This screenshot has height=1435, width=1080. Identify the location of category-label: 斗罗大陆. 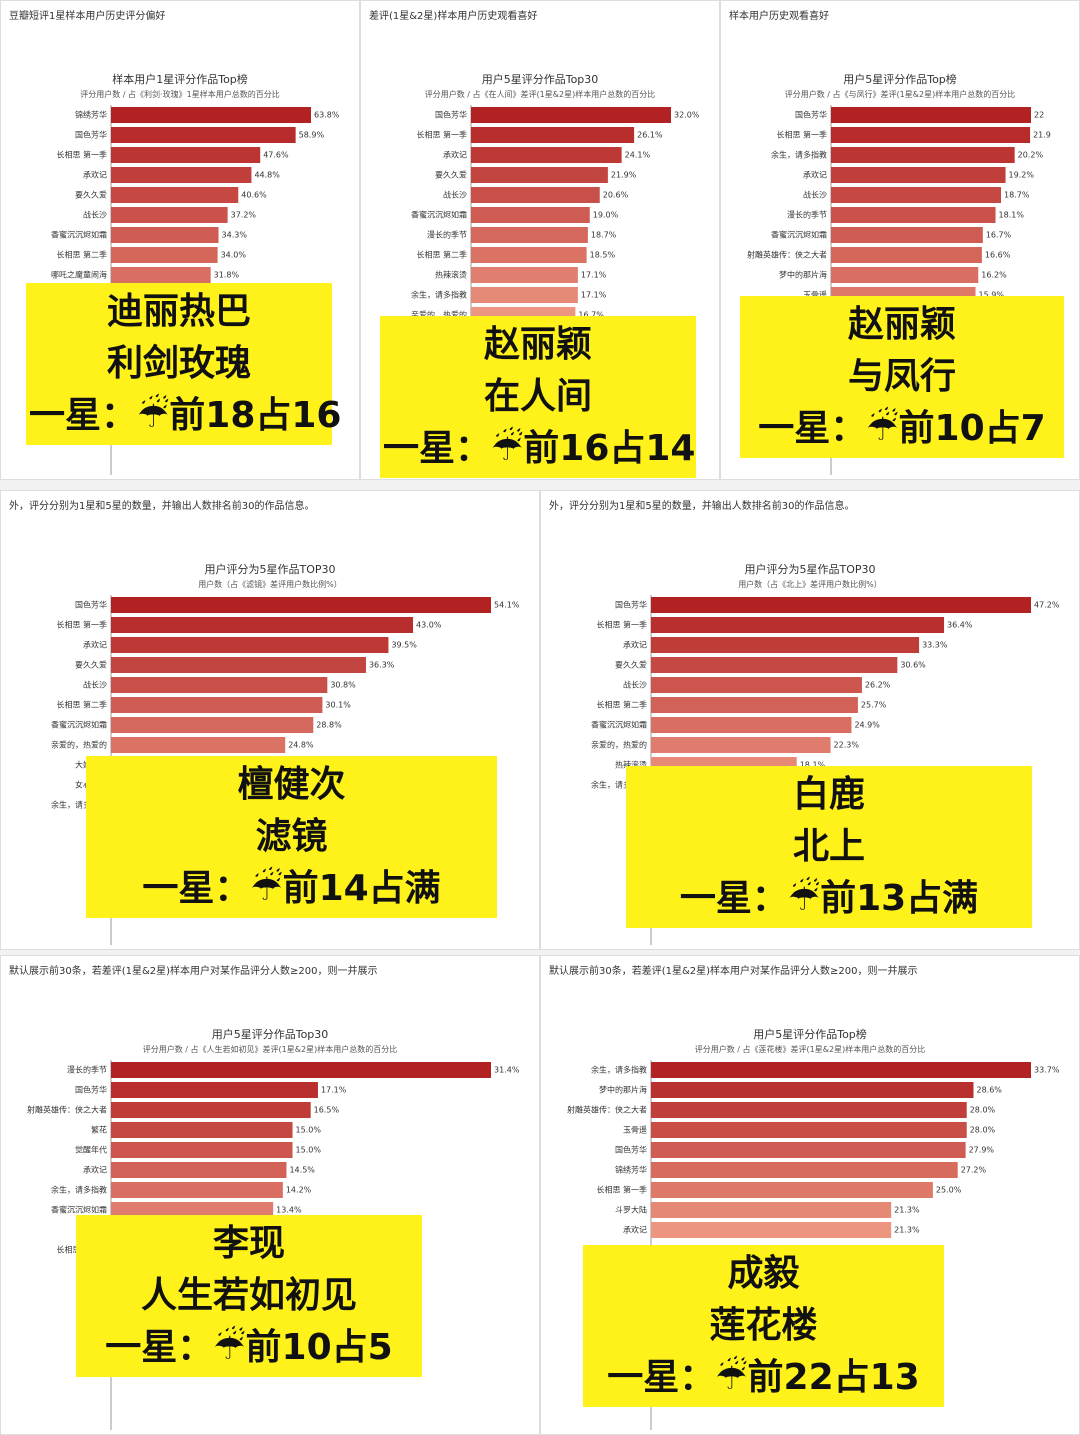
(631, 1210).